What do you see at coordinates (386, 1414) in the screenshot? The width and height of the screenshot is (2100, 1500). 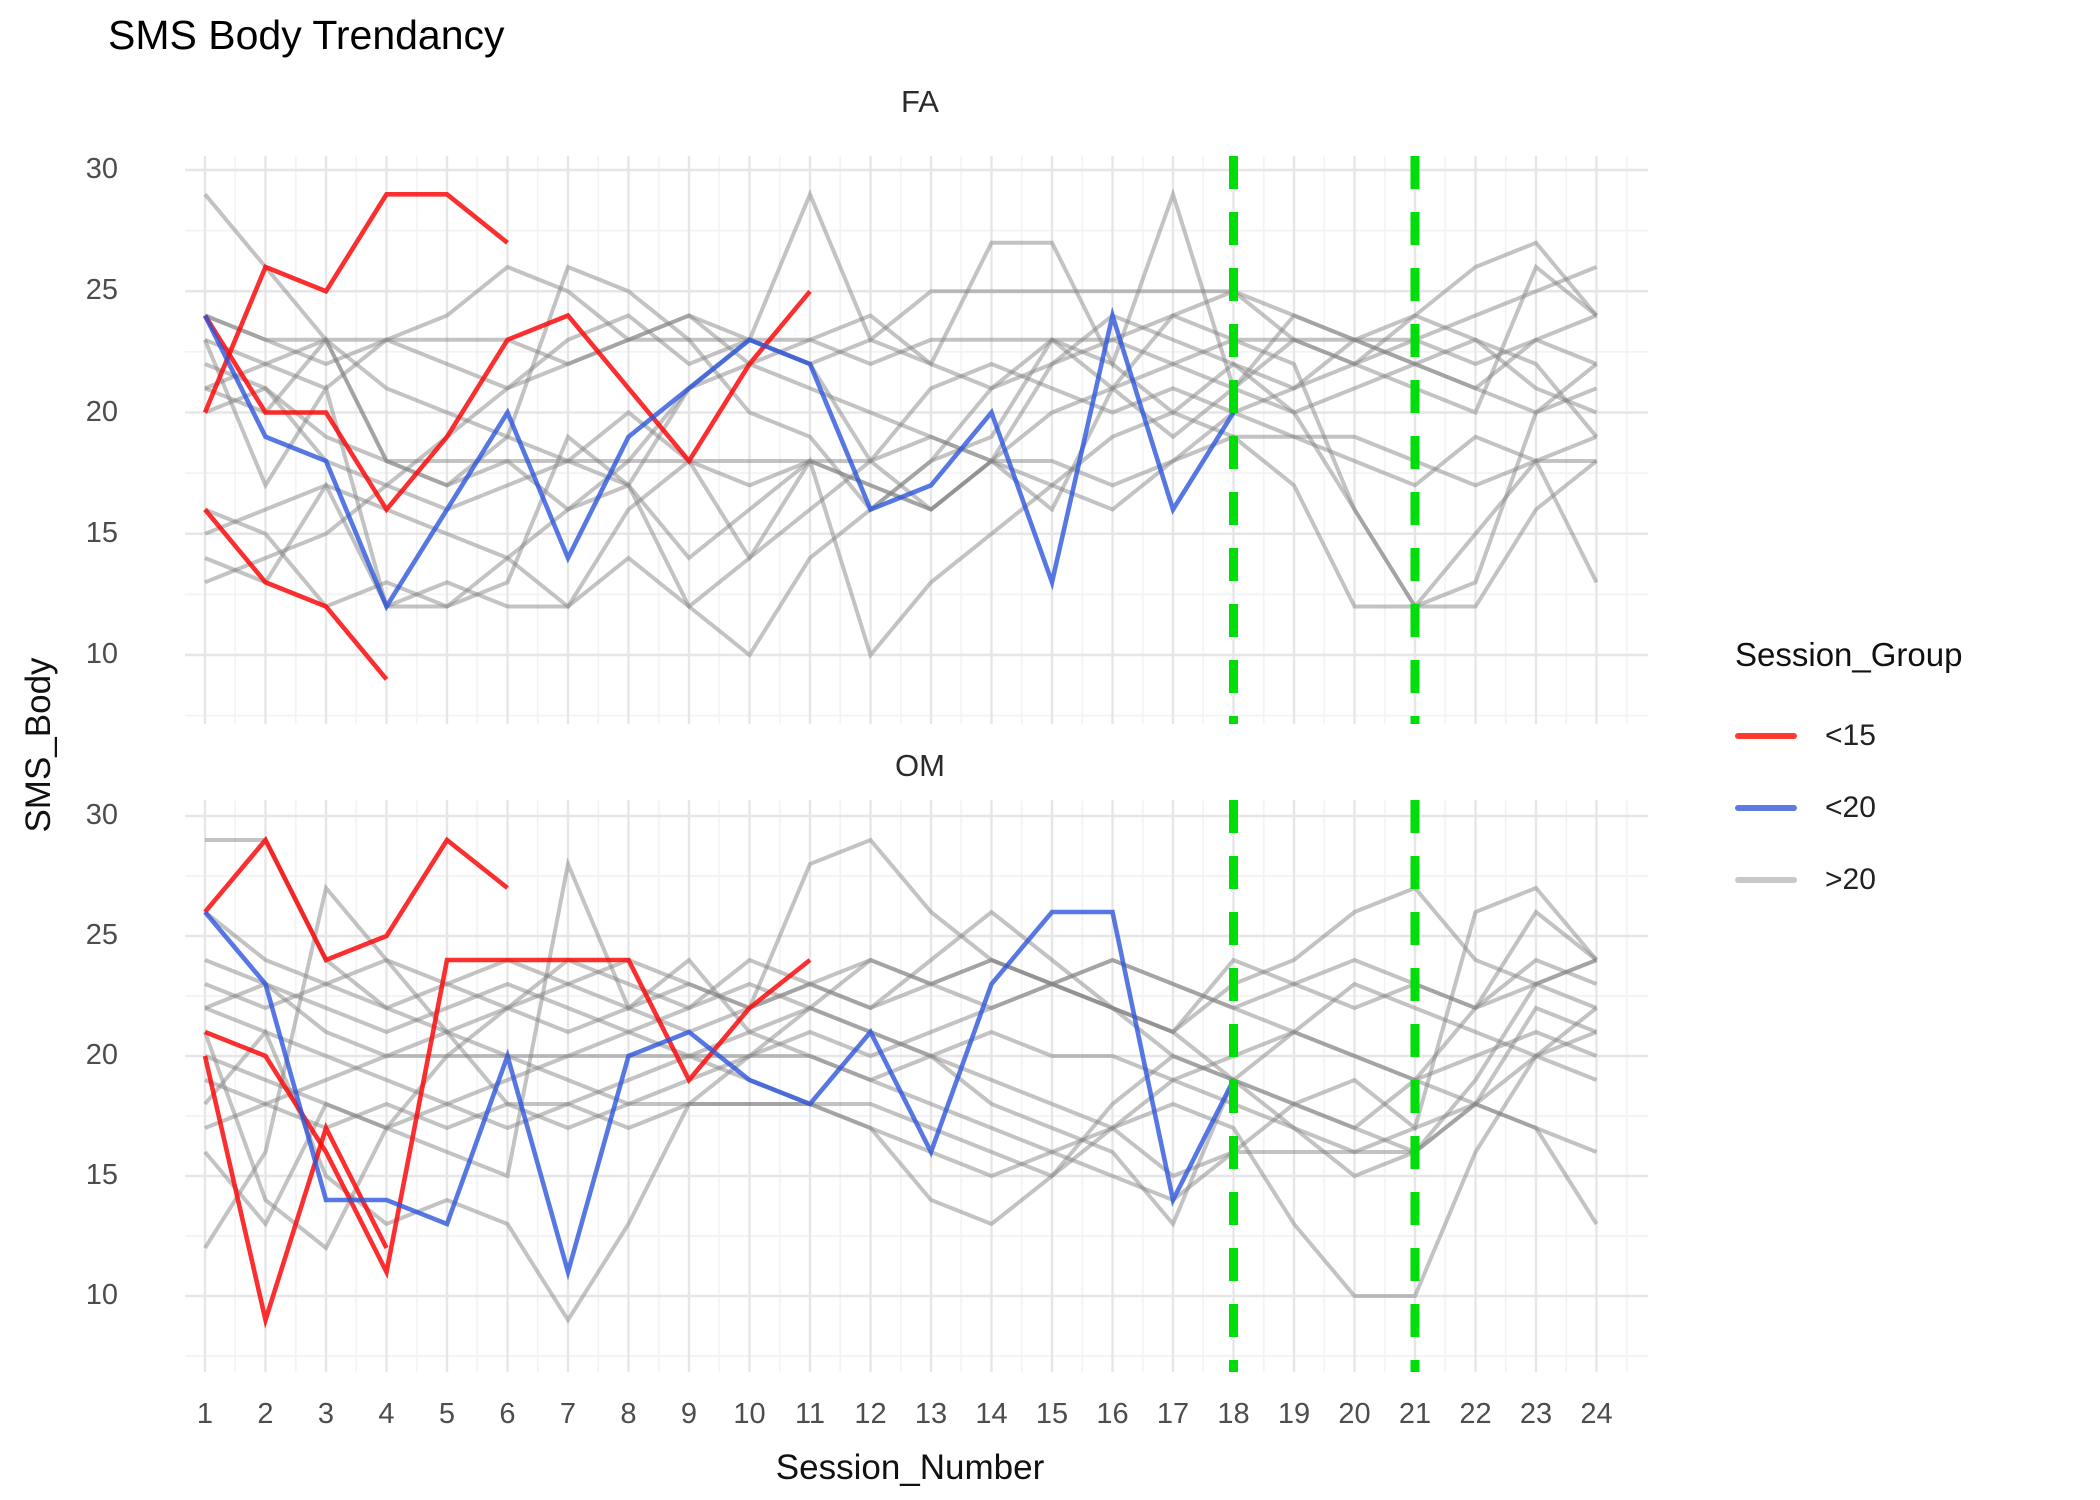 I see `x-axis-tick-label: 4` at bounding box center [386, 1414].